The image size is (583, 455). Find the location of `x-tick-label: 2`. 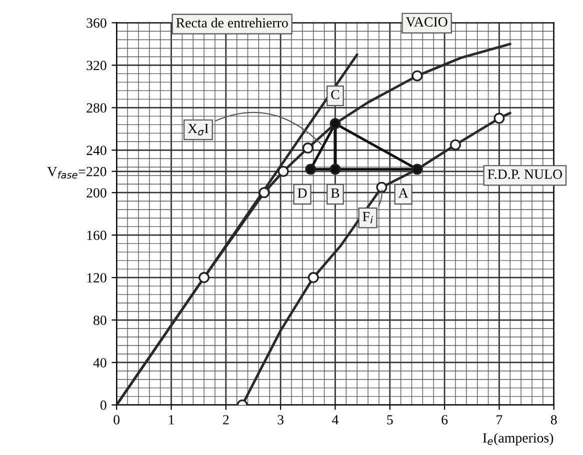

x-tick-label: 2 is located at coordinates (226, 419).